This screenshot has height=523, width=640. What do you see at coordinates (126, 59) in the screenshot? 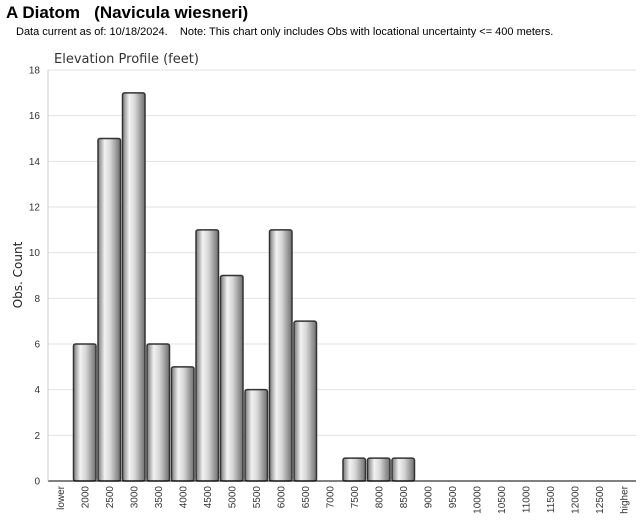
I see `chart-title: Elevation Profile (feet)` at bounding box center [126, 59].